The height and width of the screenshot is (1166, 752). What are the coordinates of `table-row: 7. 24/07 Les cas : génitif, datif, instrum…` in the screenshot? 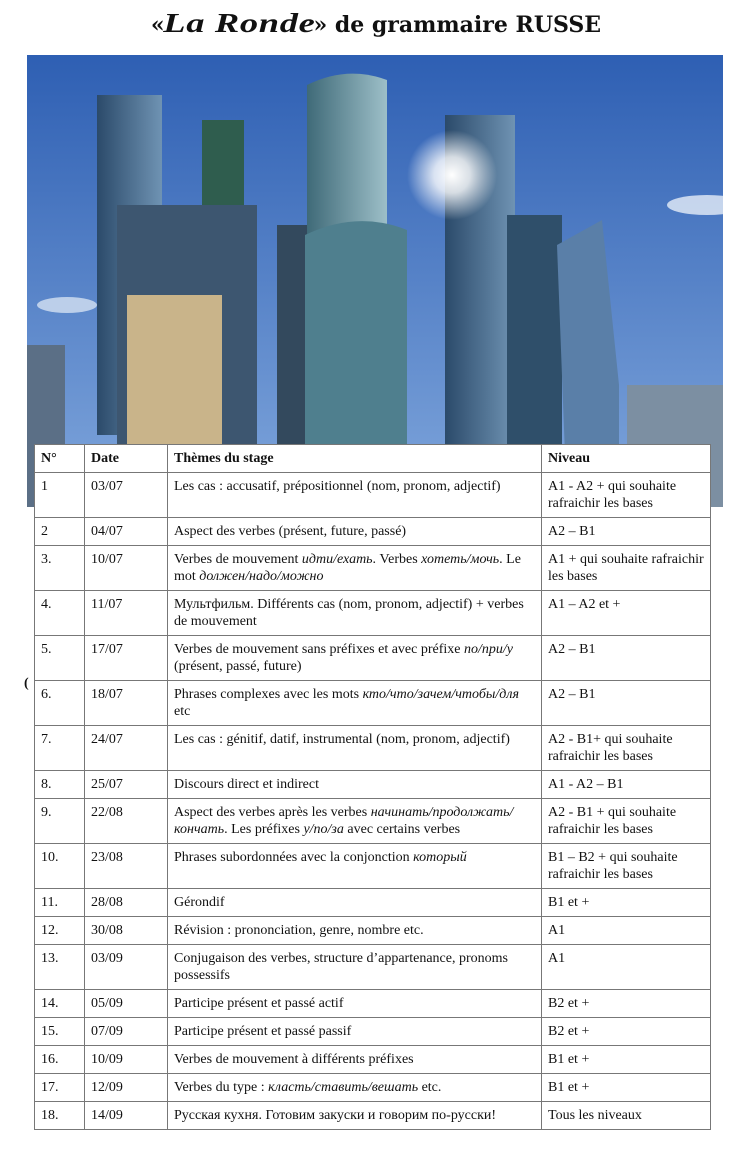 It's located at (372, 748).